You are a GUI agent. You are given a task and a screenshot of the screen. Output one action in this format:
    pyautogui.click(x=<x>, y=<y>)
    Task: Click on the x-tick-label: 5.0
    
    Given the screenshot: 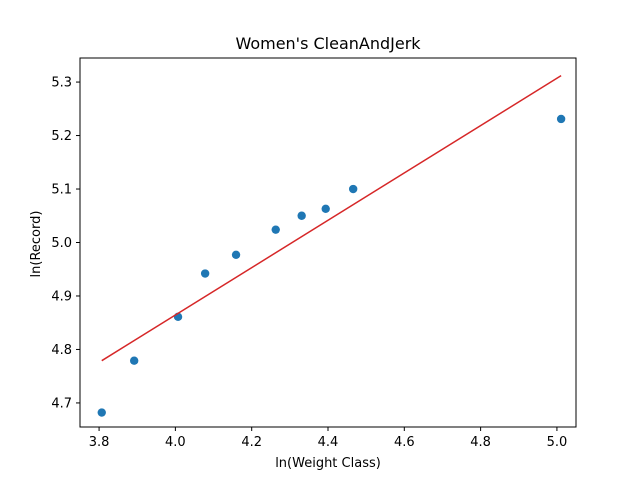 What is the action you would take?
    pyautogui.click(x=557, y=442)
    